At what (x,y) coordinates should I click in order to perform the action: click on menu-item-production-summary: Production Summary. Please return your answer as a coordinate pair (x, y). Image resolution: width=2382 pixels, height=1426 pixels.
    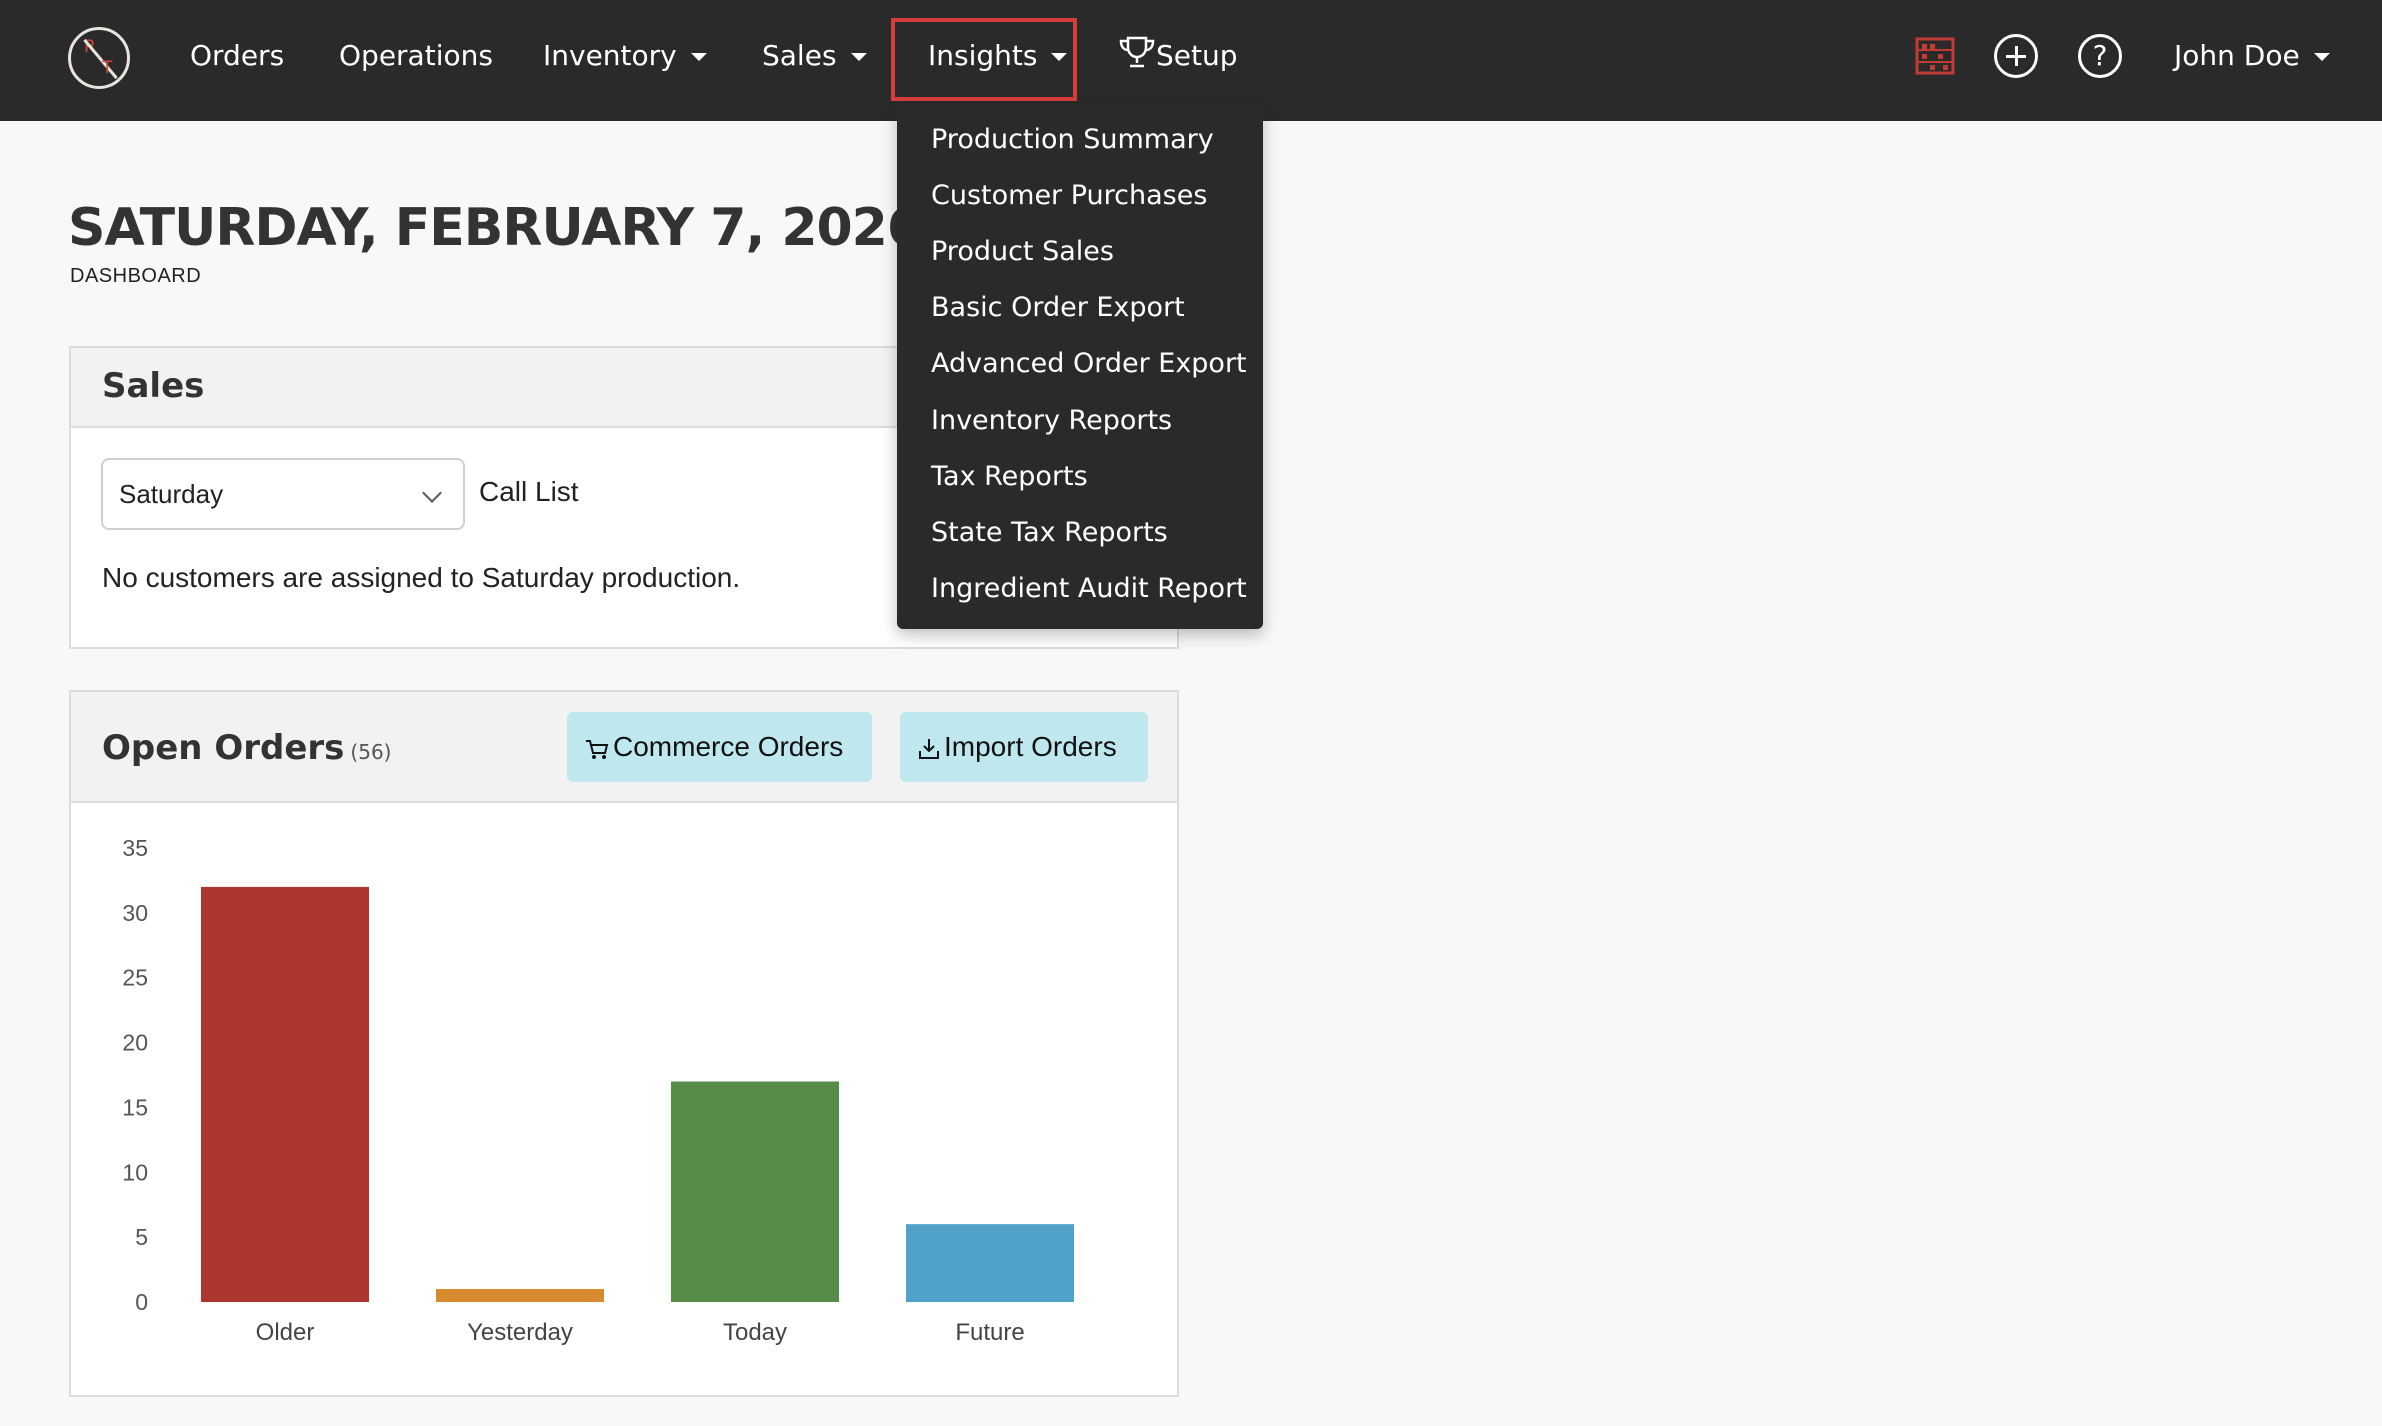
    Looking at the image, I should click on (1072, 139).